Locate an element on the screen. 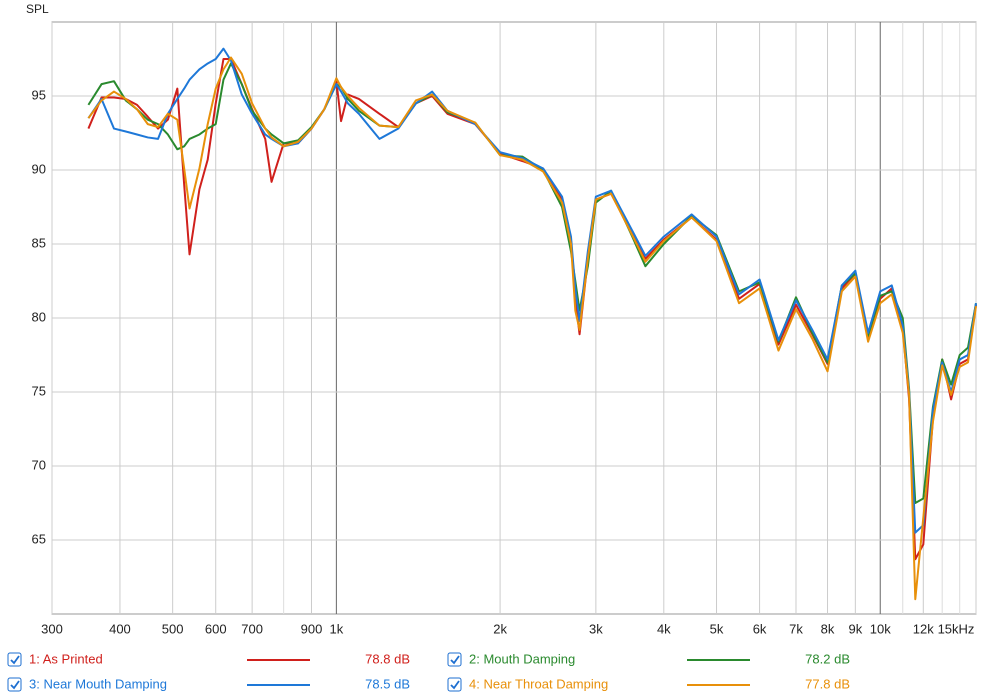 Image resolution: width=1000 pixels, height=698 pixels. x-tick-label: 7k is located at coordinates (796, 628).